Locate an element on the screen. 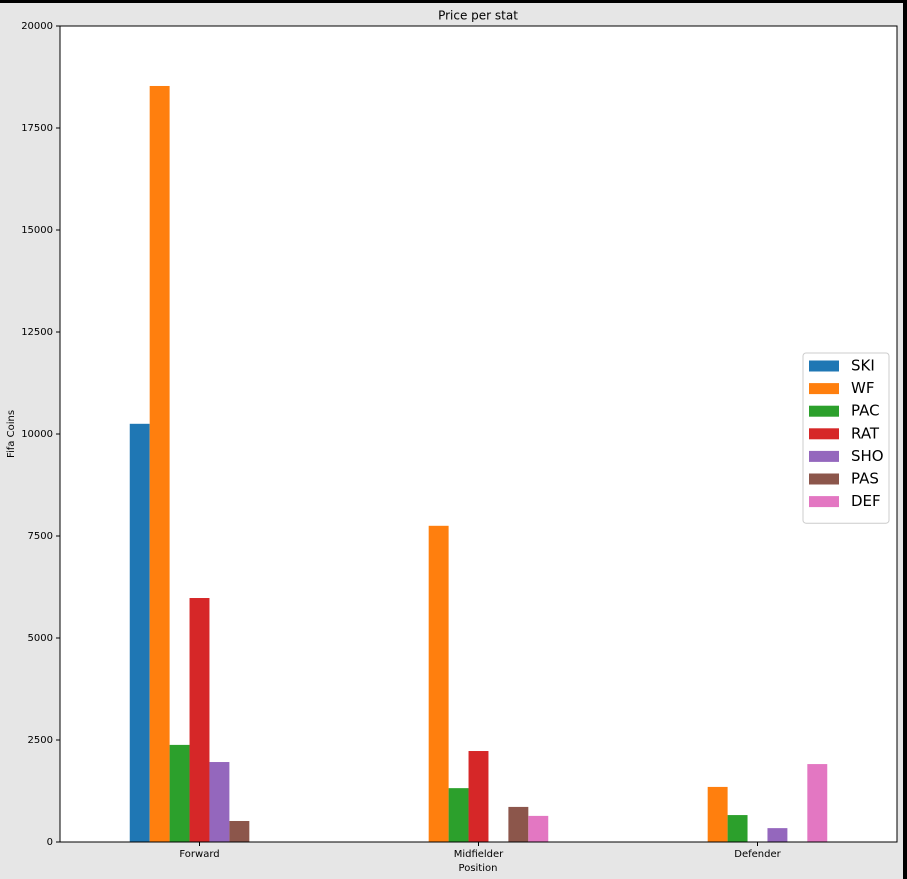 The width and height of the screenshot is (907, 879). y-tick-label: 0 is located at coordinates (50, 842).